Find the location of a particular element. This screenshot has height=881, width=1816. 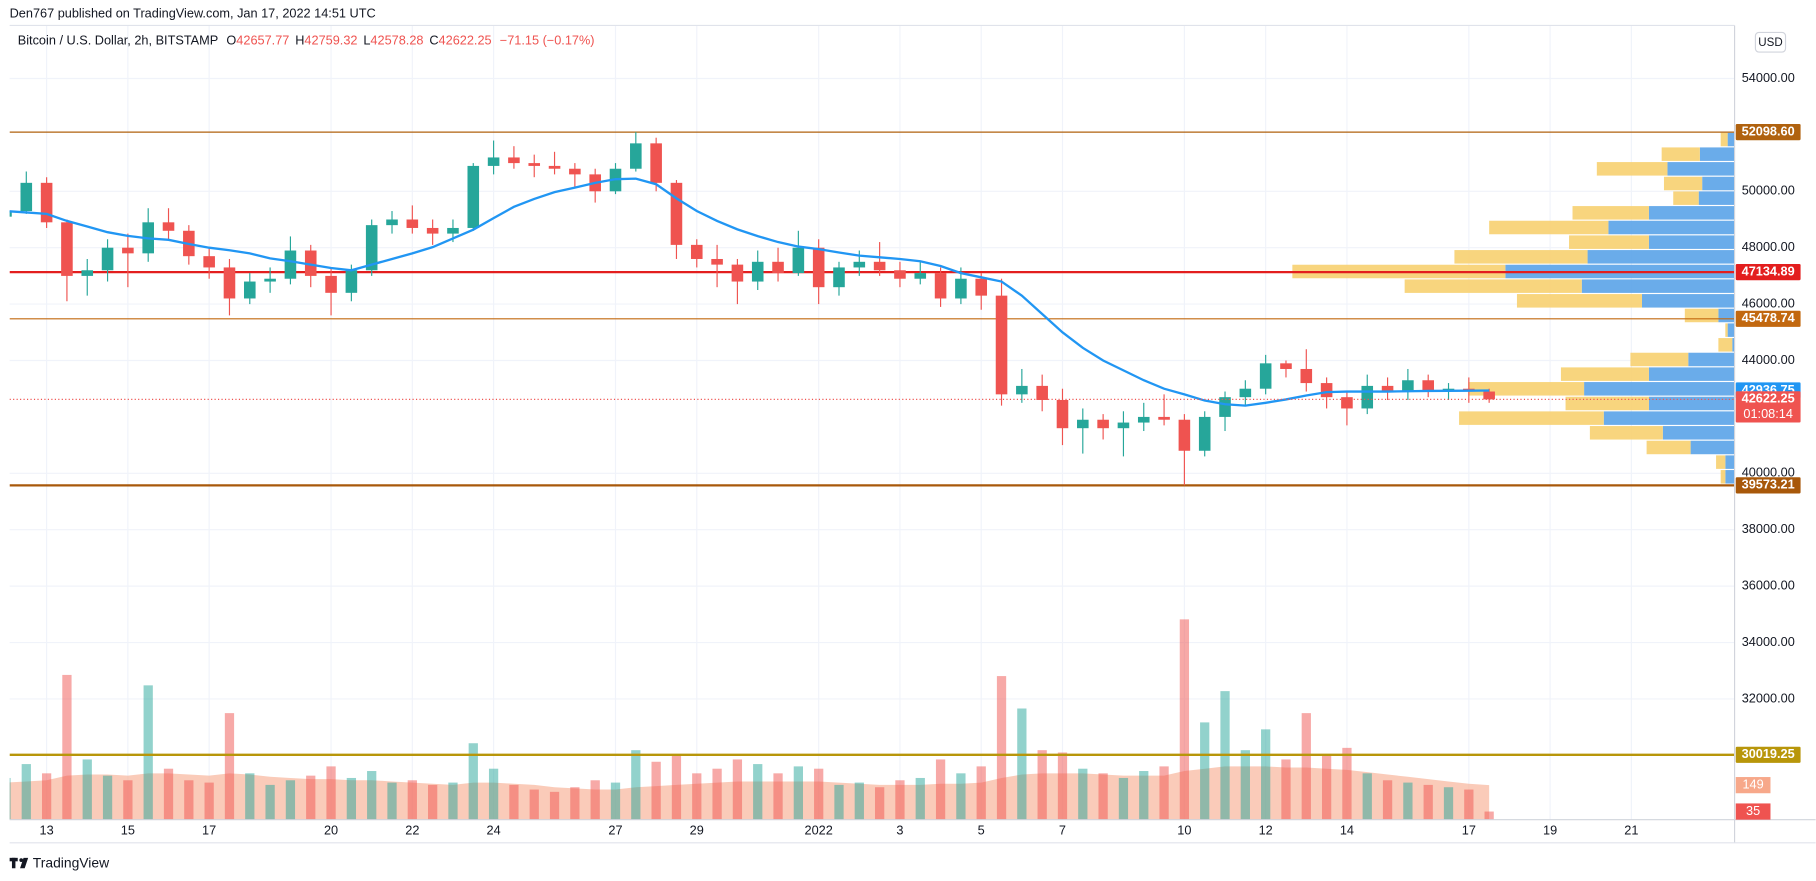

y-tick-label: 32000.00 is located at coordinates (1768, 697).